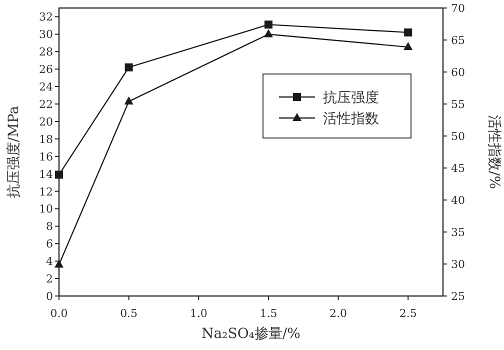  I want to click on y-tick-label: 2, so click(49, 279).